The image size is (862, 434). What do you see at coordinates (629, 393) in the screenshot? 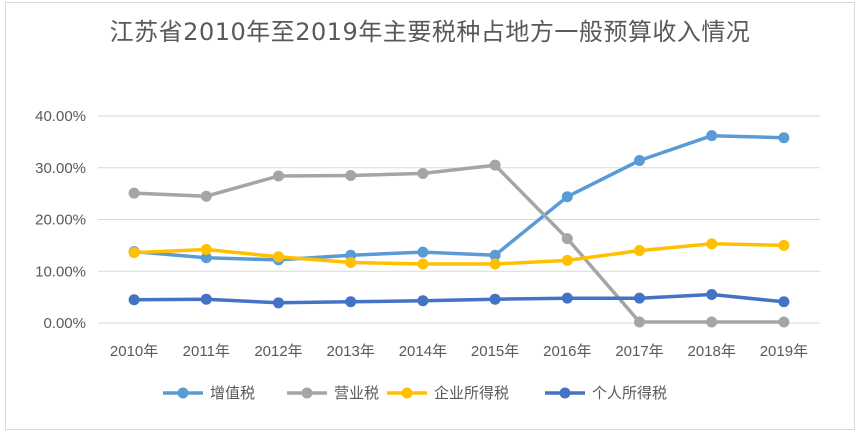
I see `legend-label: 个人所得税` at bounding box center [629, 393].